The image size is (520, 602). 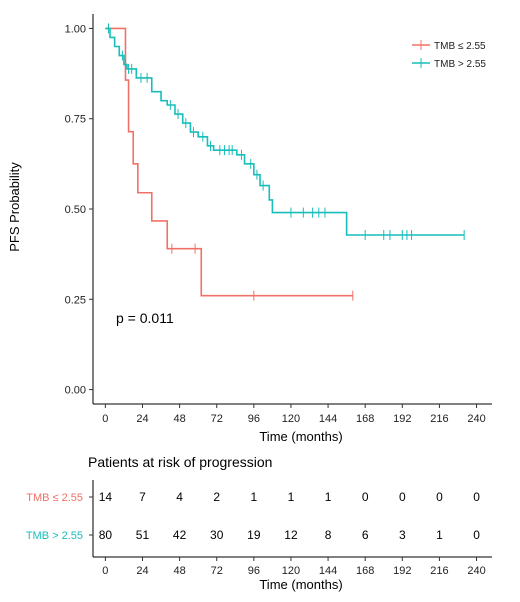 I want to click on risk-row-label-high: TMB > 2.55, so click(x=54, y=536).